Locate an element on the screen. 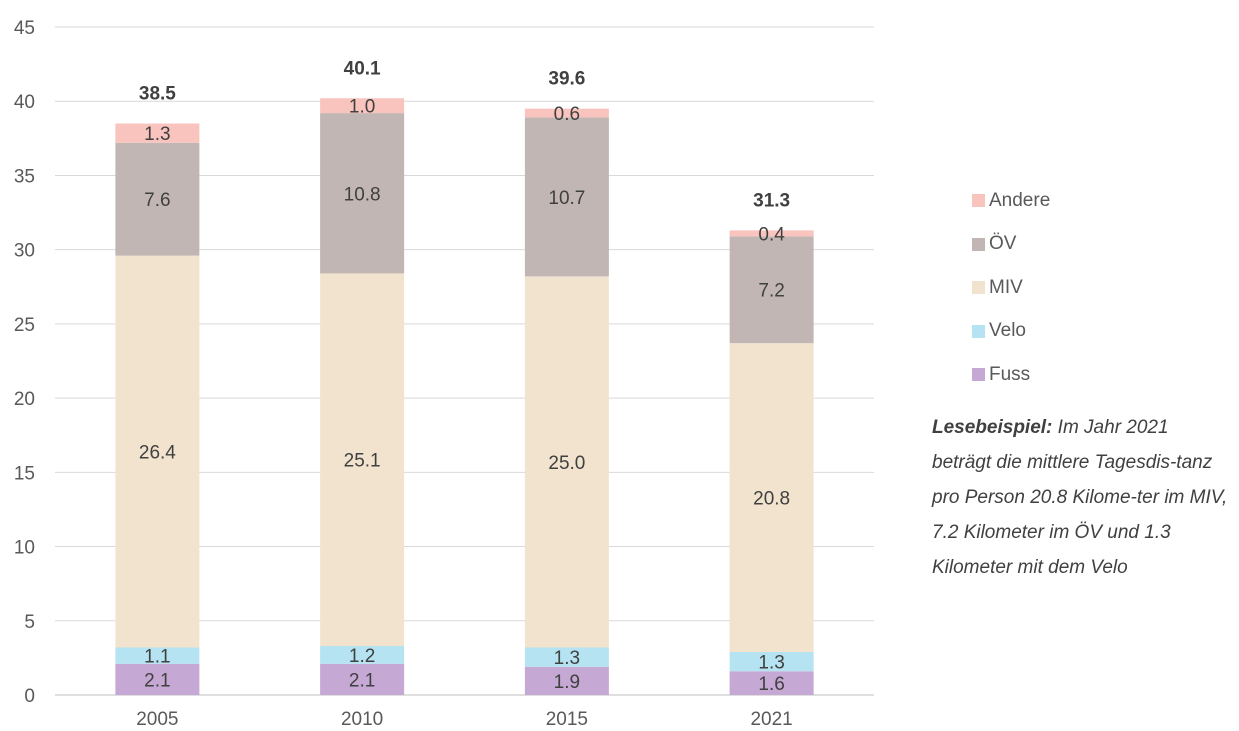  data-label: 1.6 is located at coordinates (771, 684).